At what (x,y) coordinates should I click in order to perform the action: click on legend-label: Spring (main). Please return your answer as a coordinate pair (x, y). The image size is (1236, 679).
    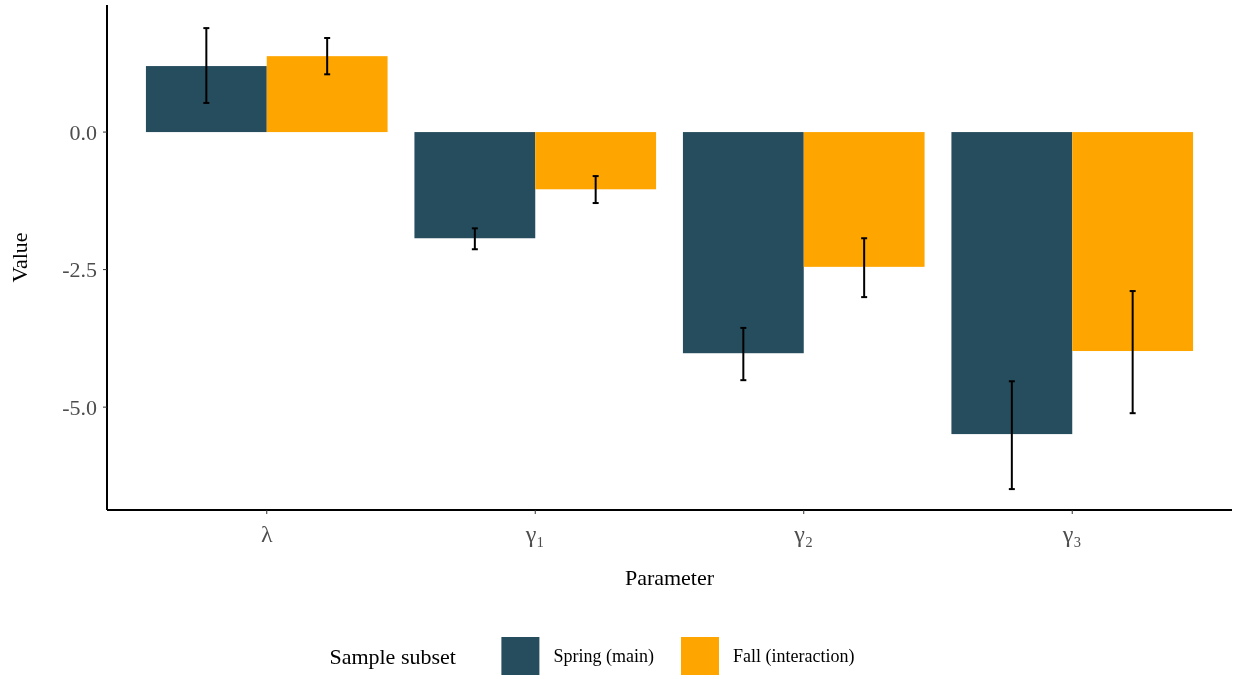
    Looking at the image, I should click on (603, 657).